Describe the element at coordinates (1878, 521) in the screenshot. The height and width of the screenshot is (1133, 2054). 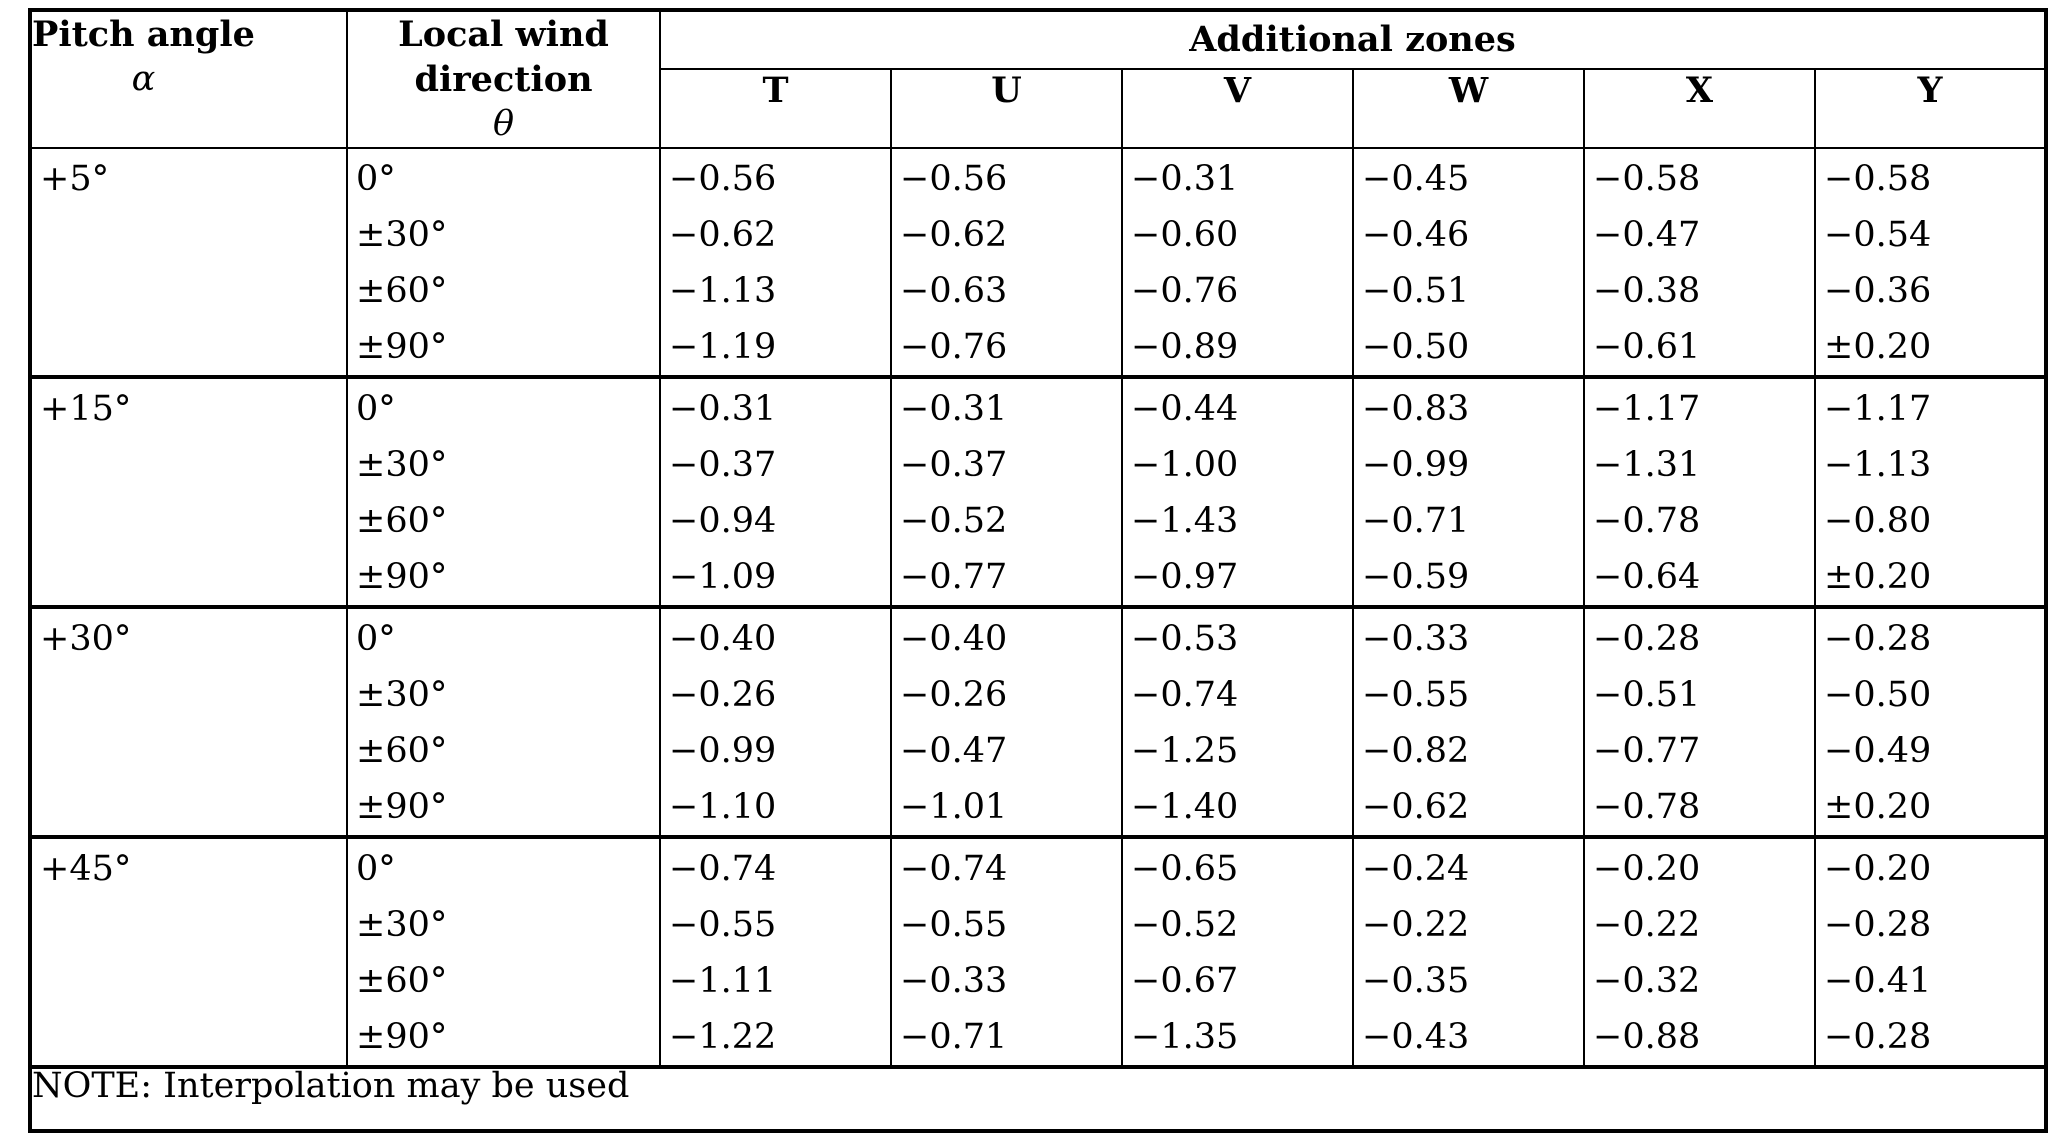
I see `coefficient-value: −0.80` at that location.